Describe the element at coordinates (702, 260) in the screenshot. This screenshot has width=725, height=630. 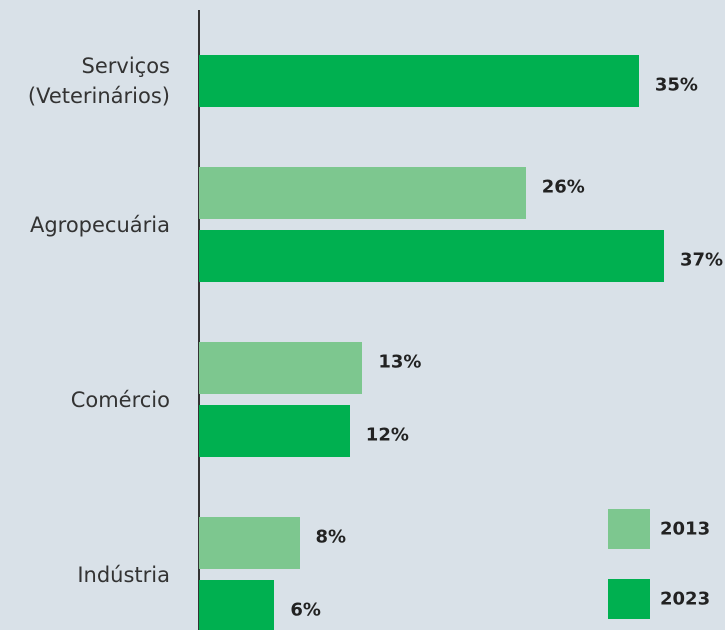
I see `value-label: 37%` at that location.